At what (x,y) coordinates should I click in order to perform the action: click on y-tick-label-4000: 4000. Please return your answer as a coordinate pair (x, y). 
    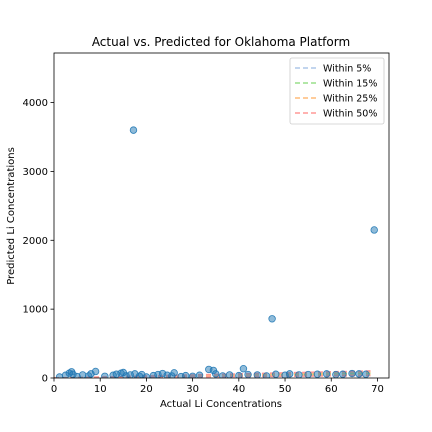
    Looking at the image, I should click on (35, 103).